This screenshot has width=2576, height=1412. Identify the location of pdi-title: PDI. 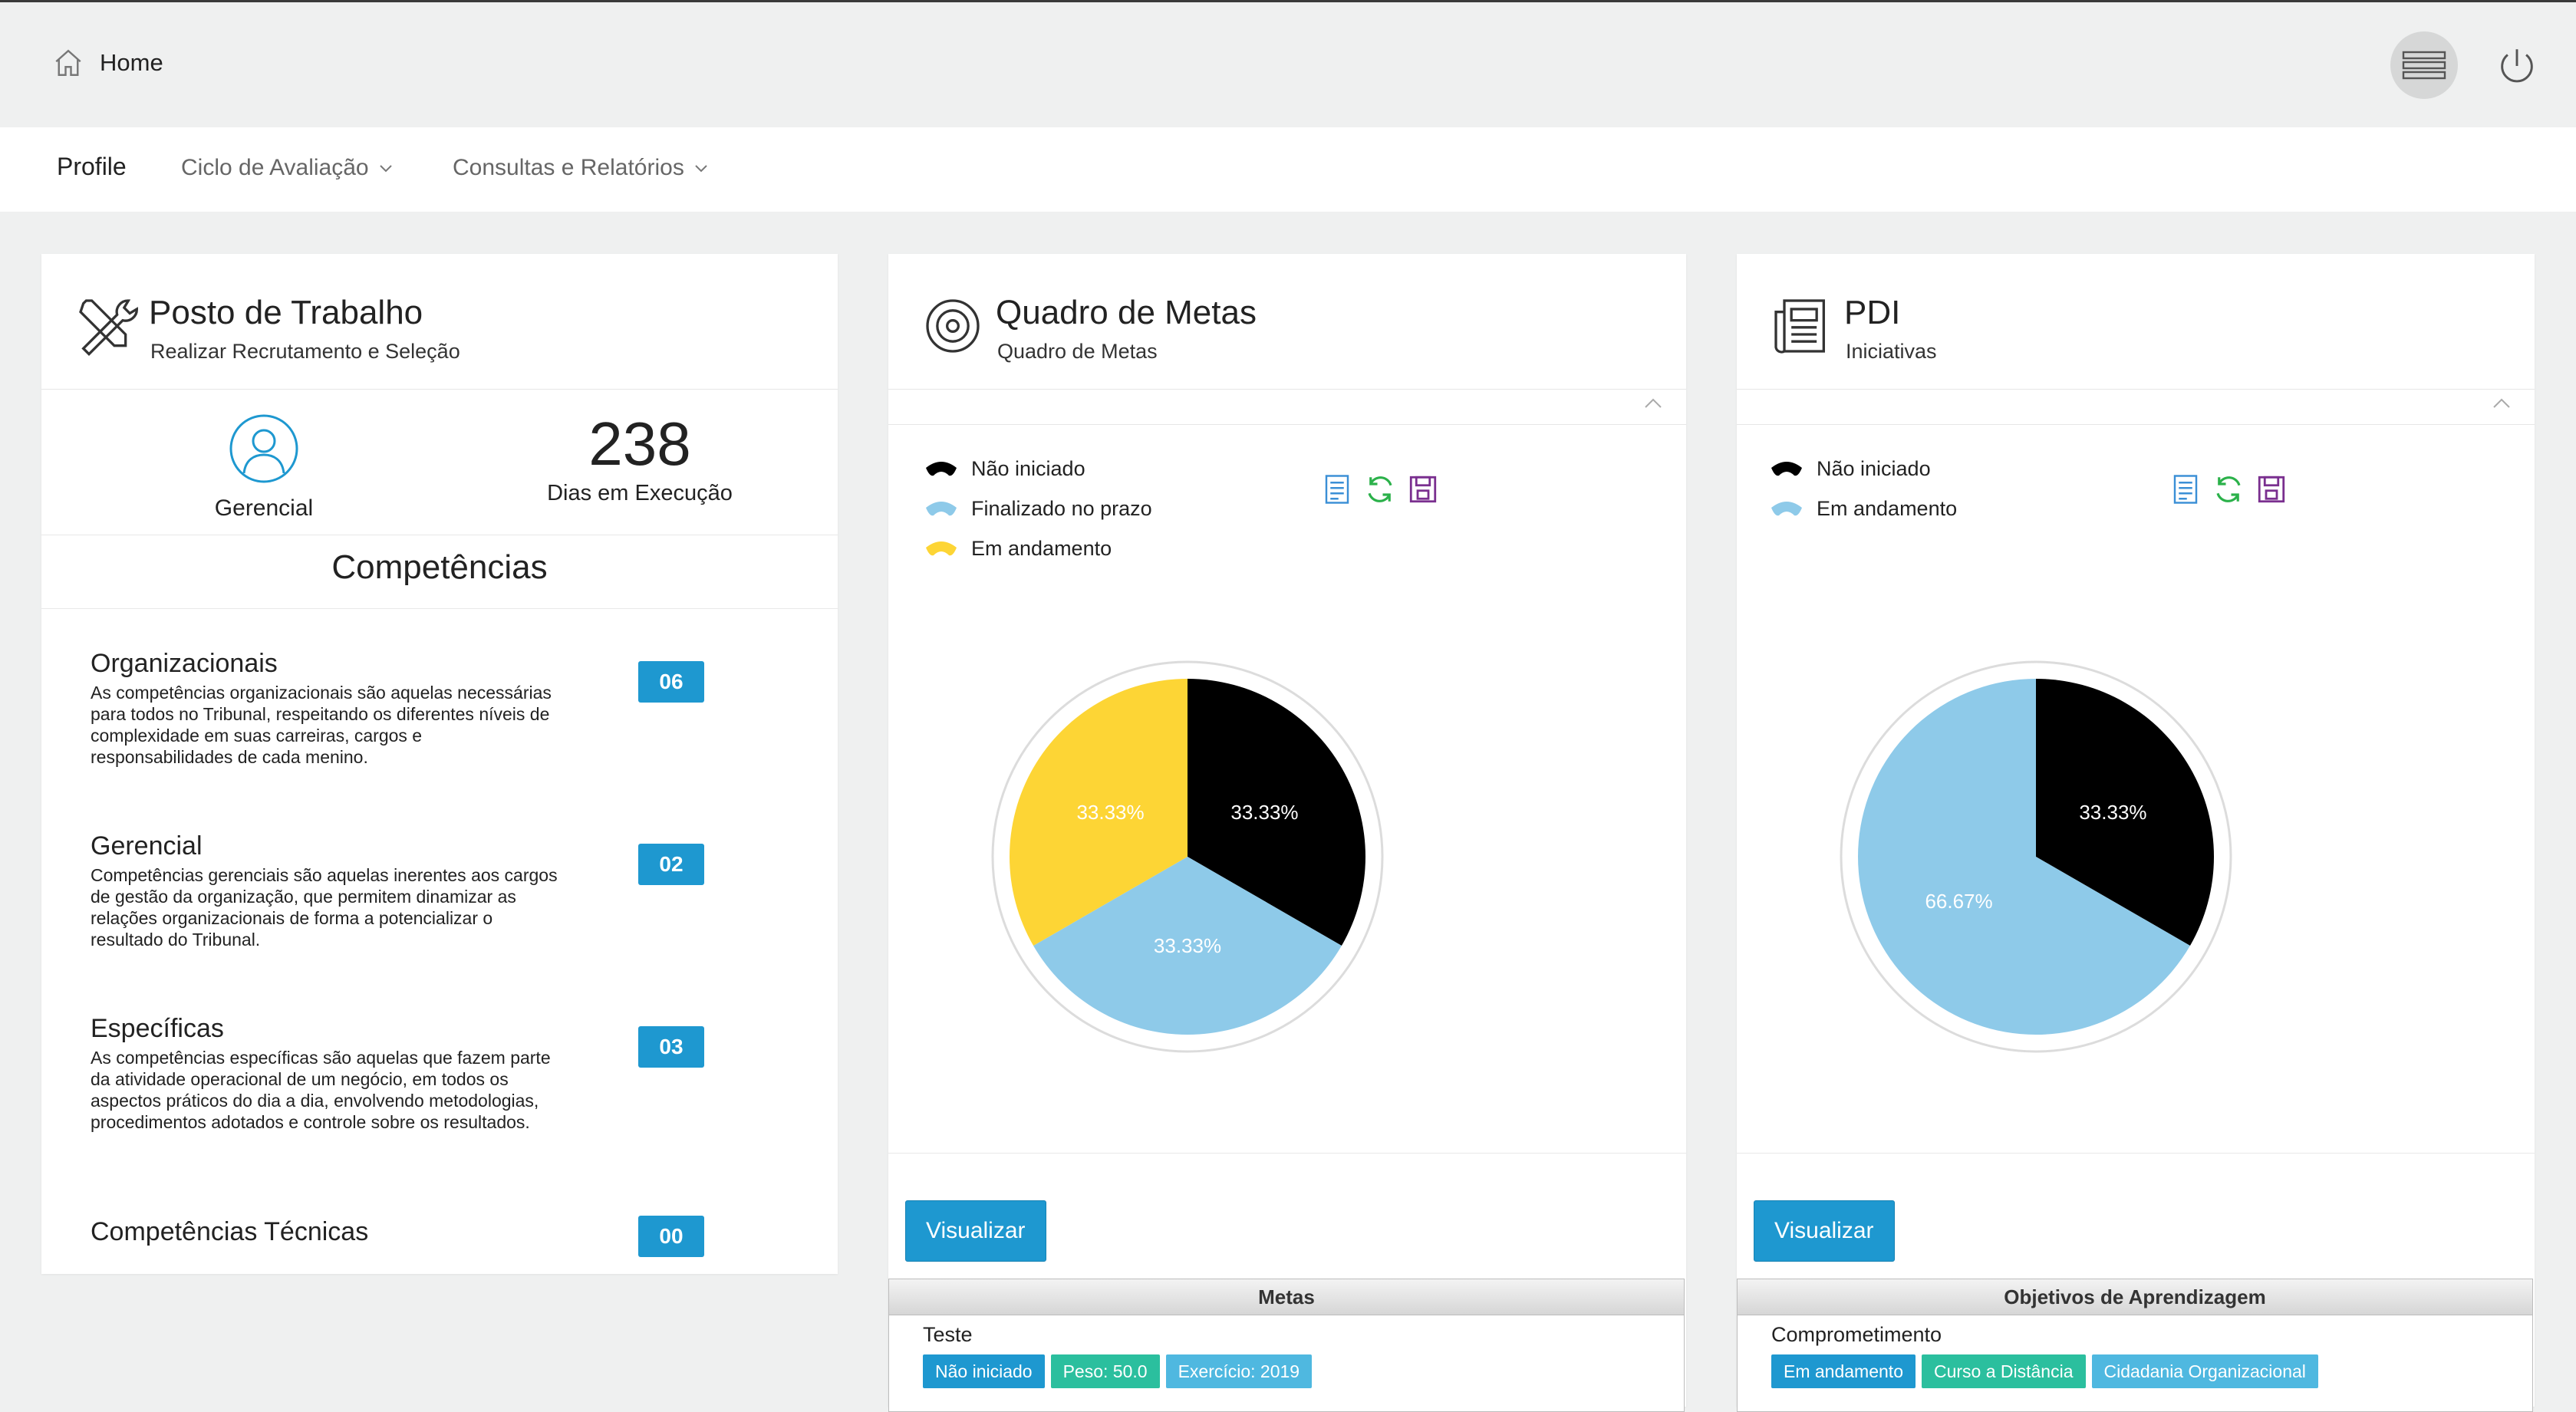
(1872, 312).